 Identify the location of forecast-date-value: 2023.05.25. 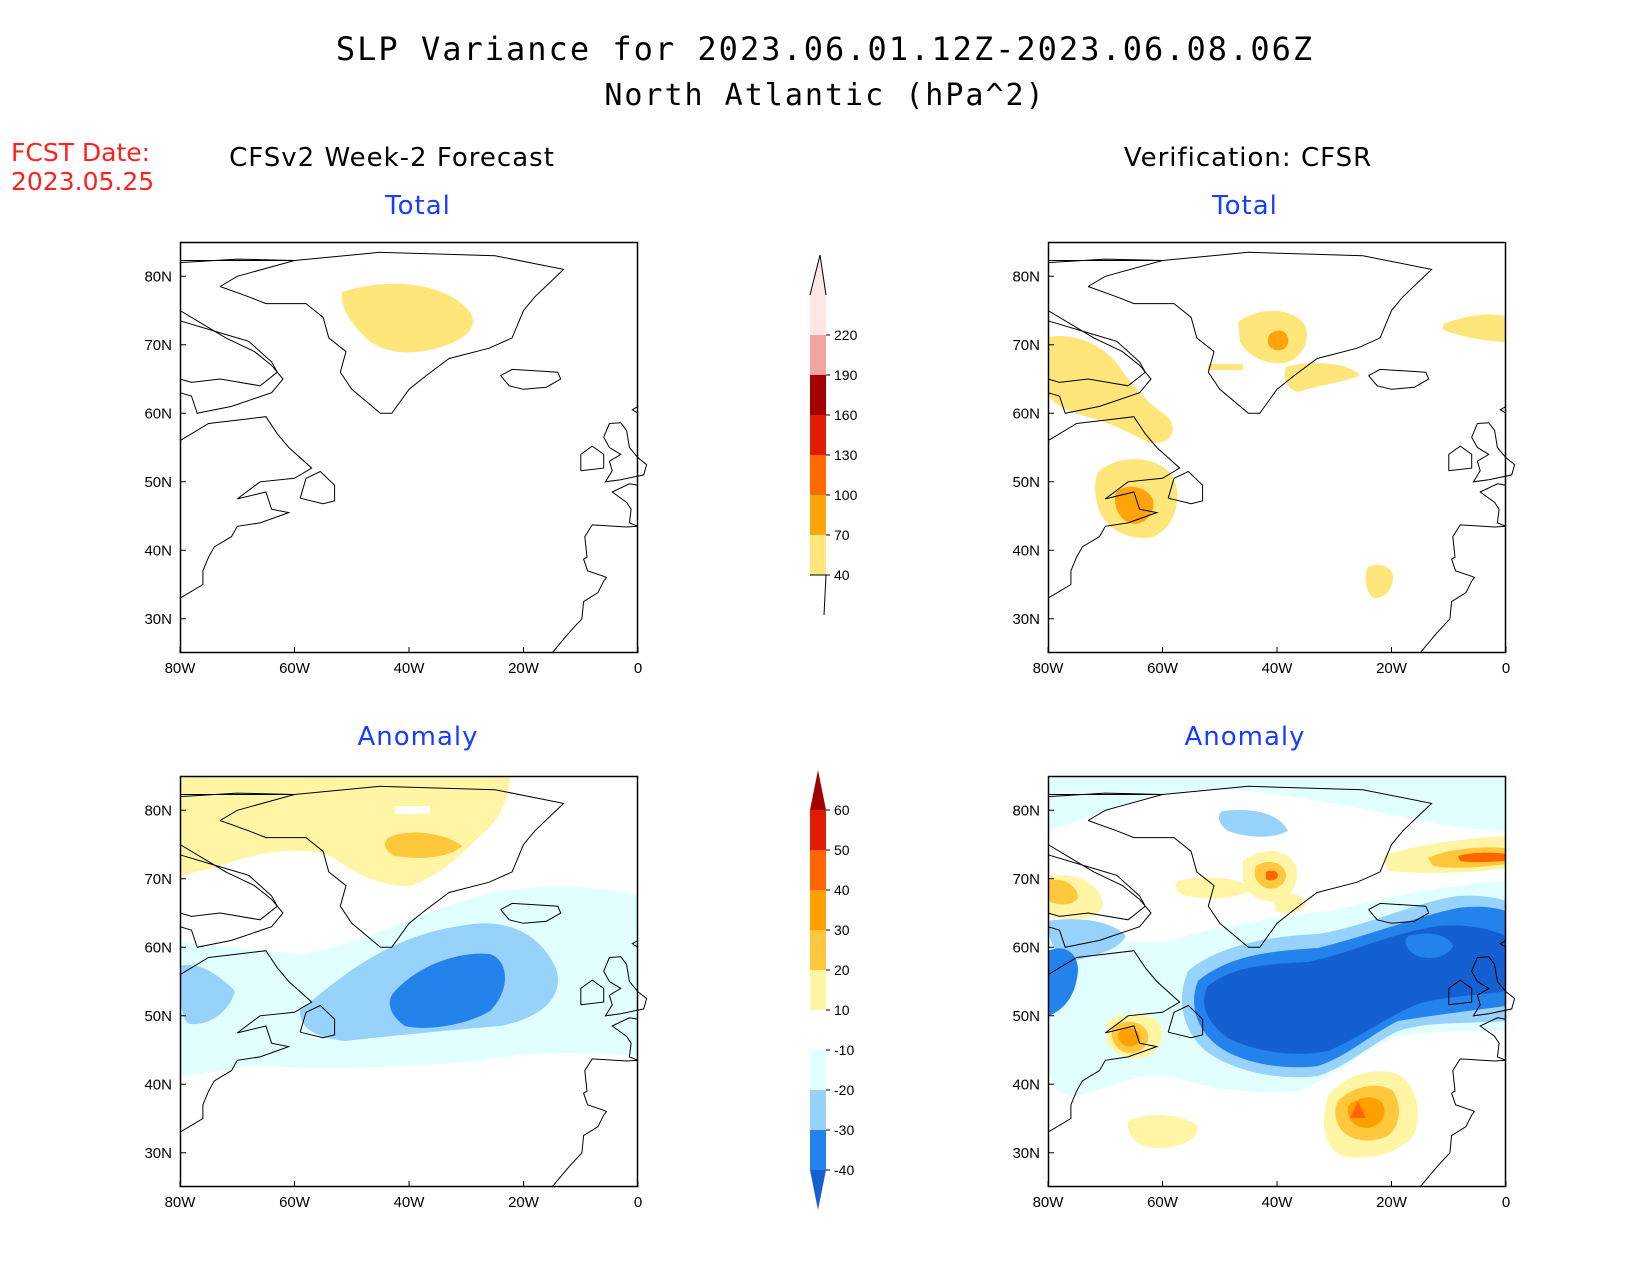
(83, 181).